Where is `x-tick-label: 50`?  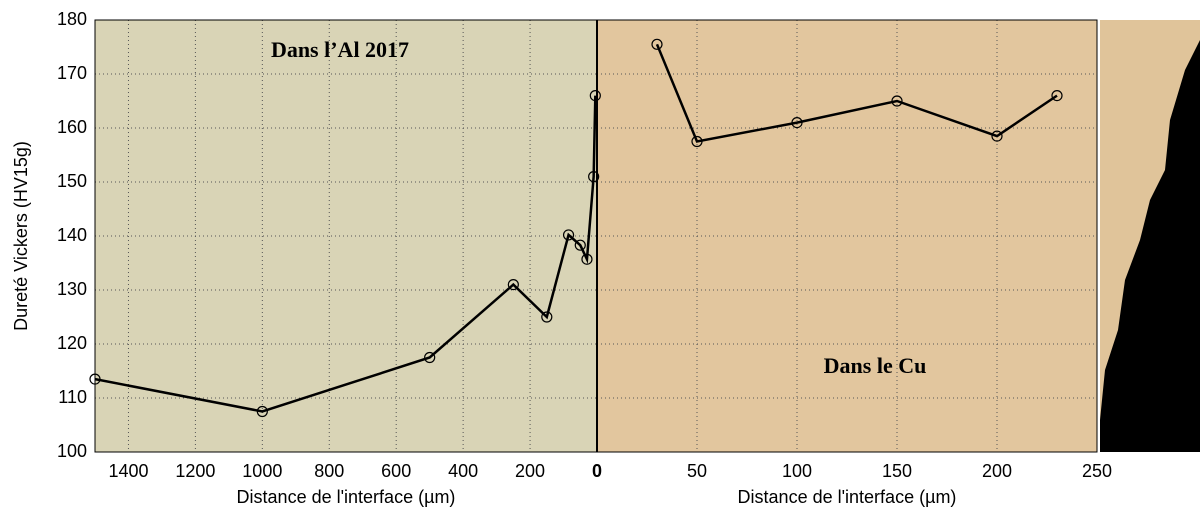
x-tick-label: 50 is located at coordinates (697, 471).